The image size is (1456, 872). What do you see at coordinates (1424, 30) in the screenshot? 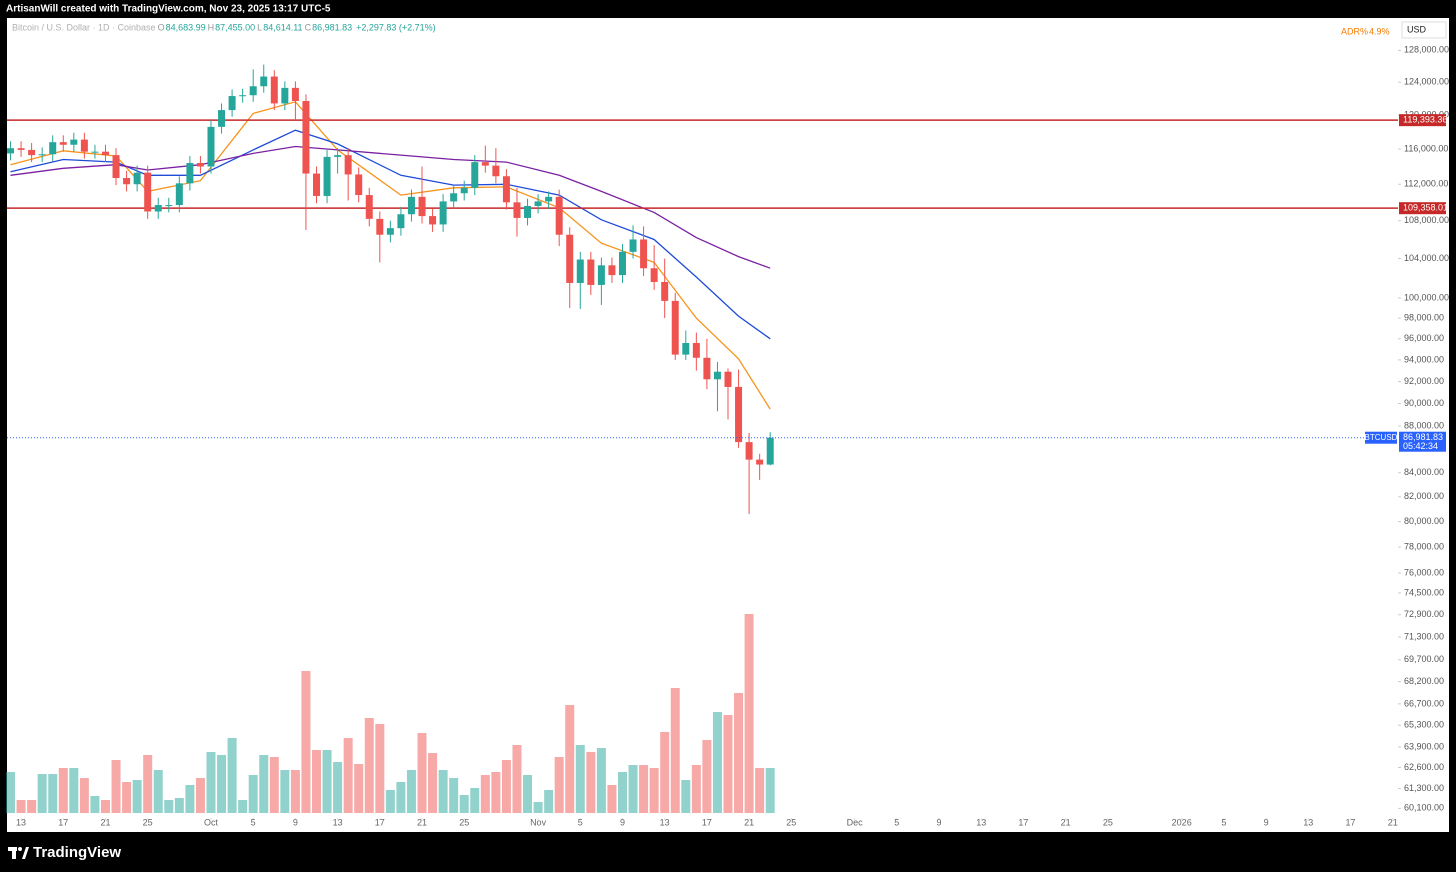
I see `currency-box` at bounding box center [1424, 30].